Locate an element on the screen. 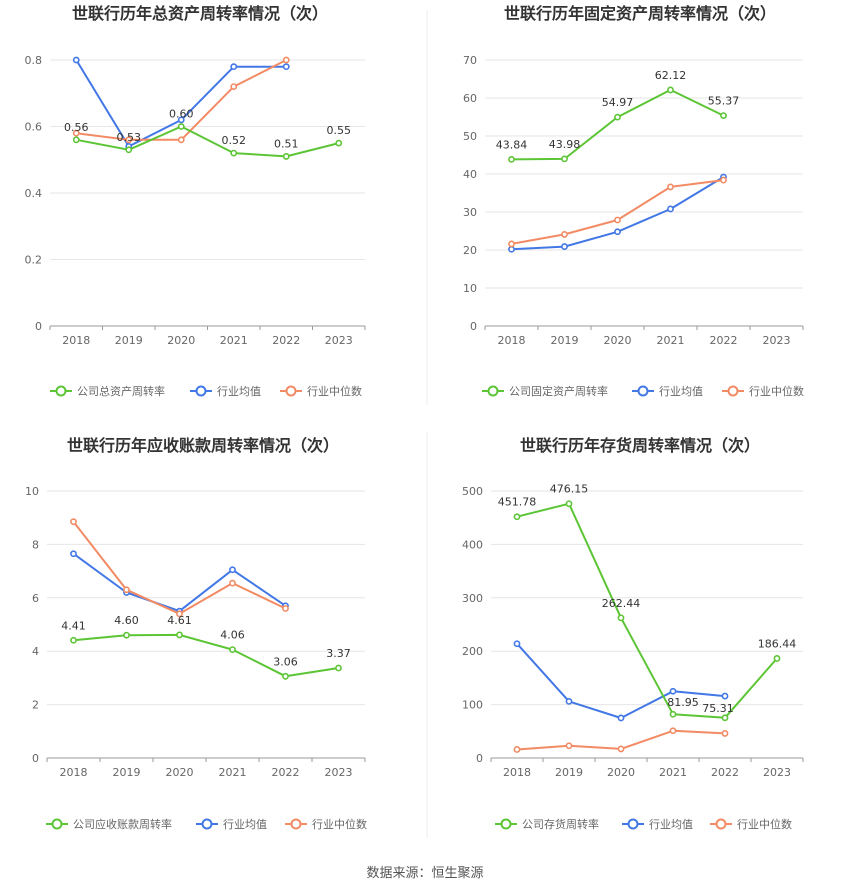  x-tick-label: 2019 is located at coordinates (129, 340).